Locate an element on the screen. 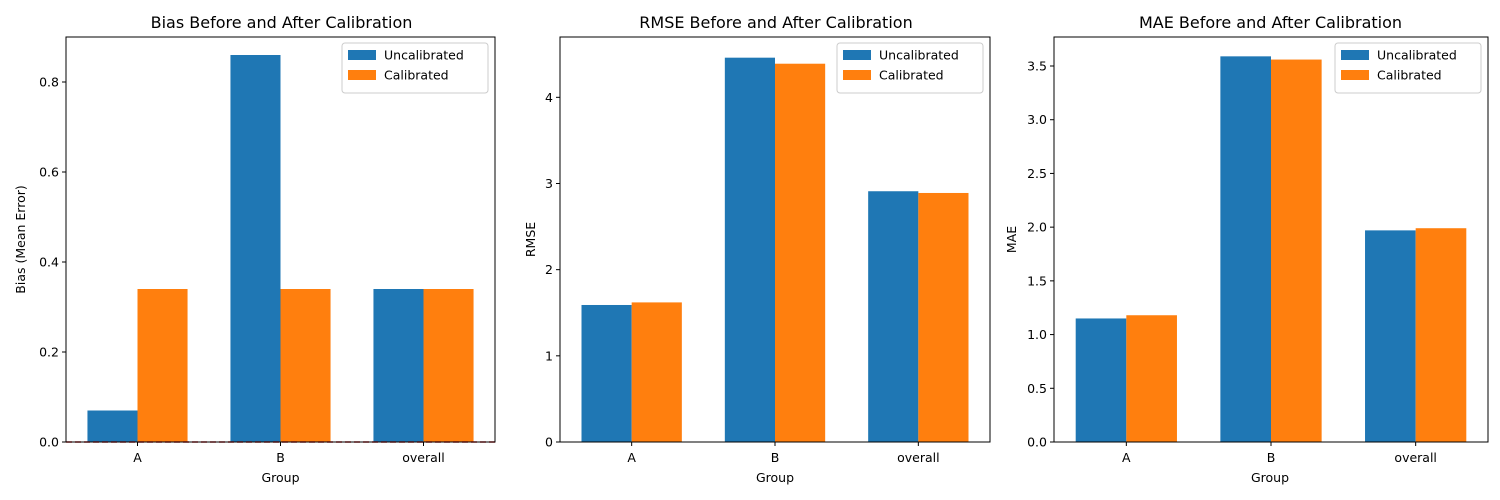 The image size is (1500, 500). rmse-legend: Uncalibrated Calibrated is located at coordinates (910, 68).